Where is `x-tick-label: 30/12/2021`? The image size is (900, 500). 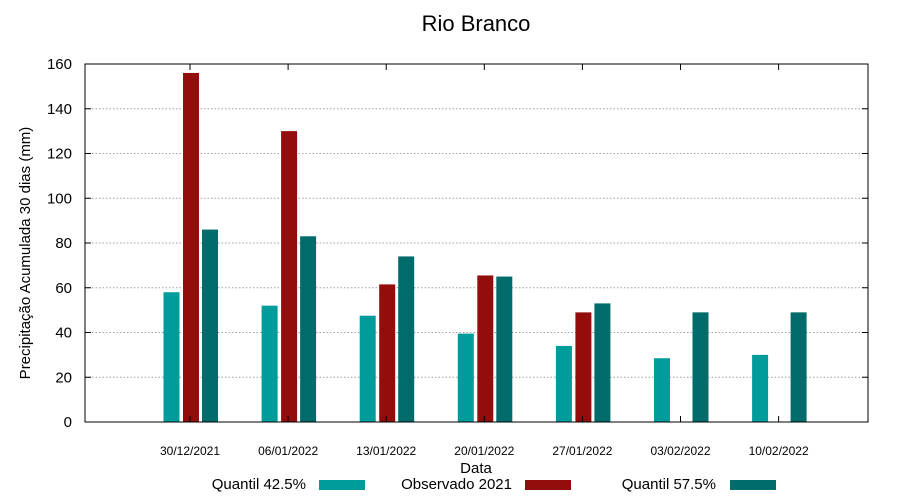 x-tick-label: 30/12/2021 is located at coordinates (190, 451).